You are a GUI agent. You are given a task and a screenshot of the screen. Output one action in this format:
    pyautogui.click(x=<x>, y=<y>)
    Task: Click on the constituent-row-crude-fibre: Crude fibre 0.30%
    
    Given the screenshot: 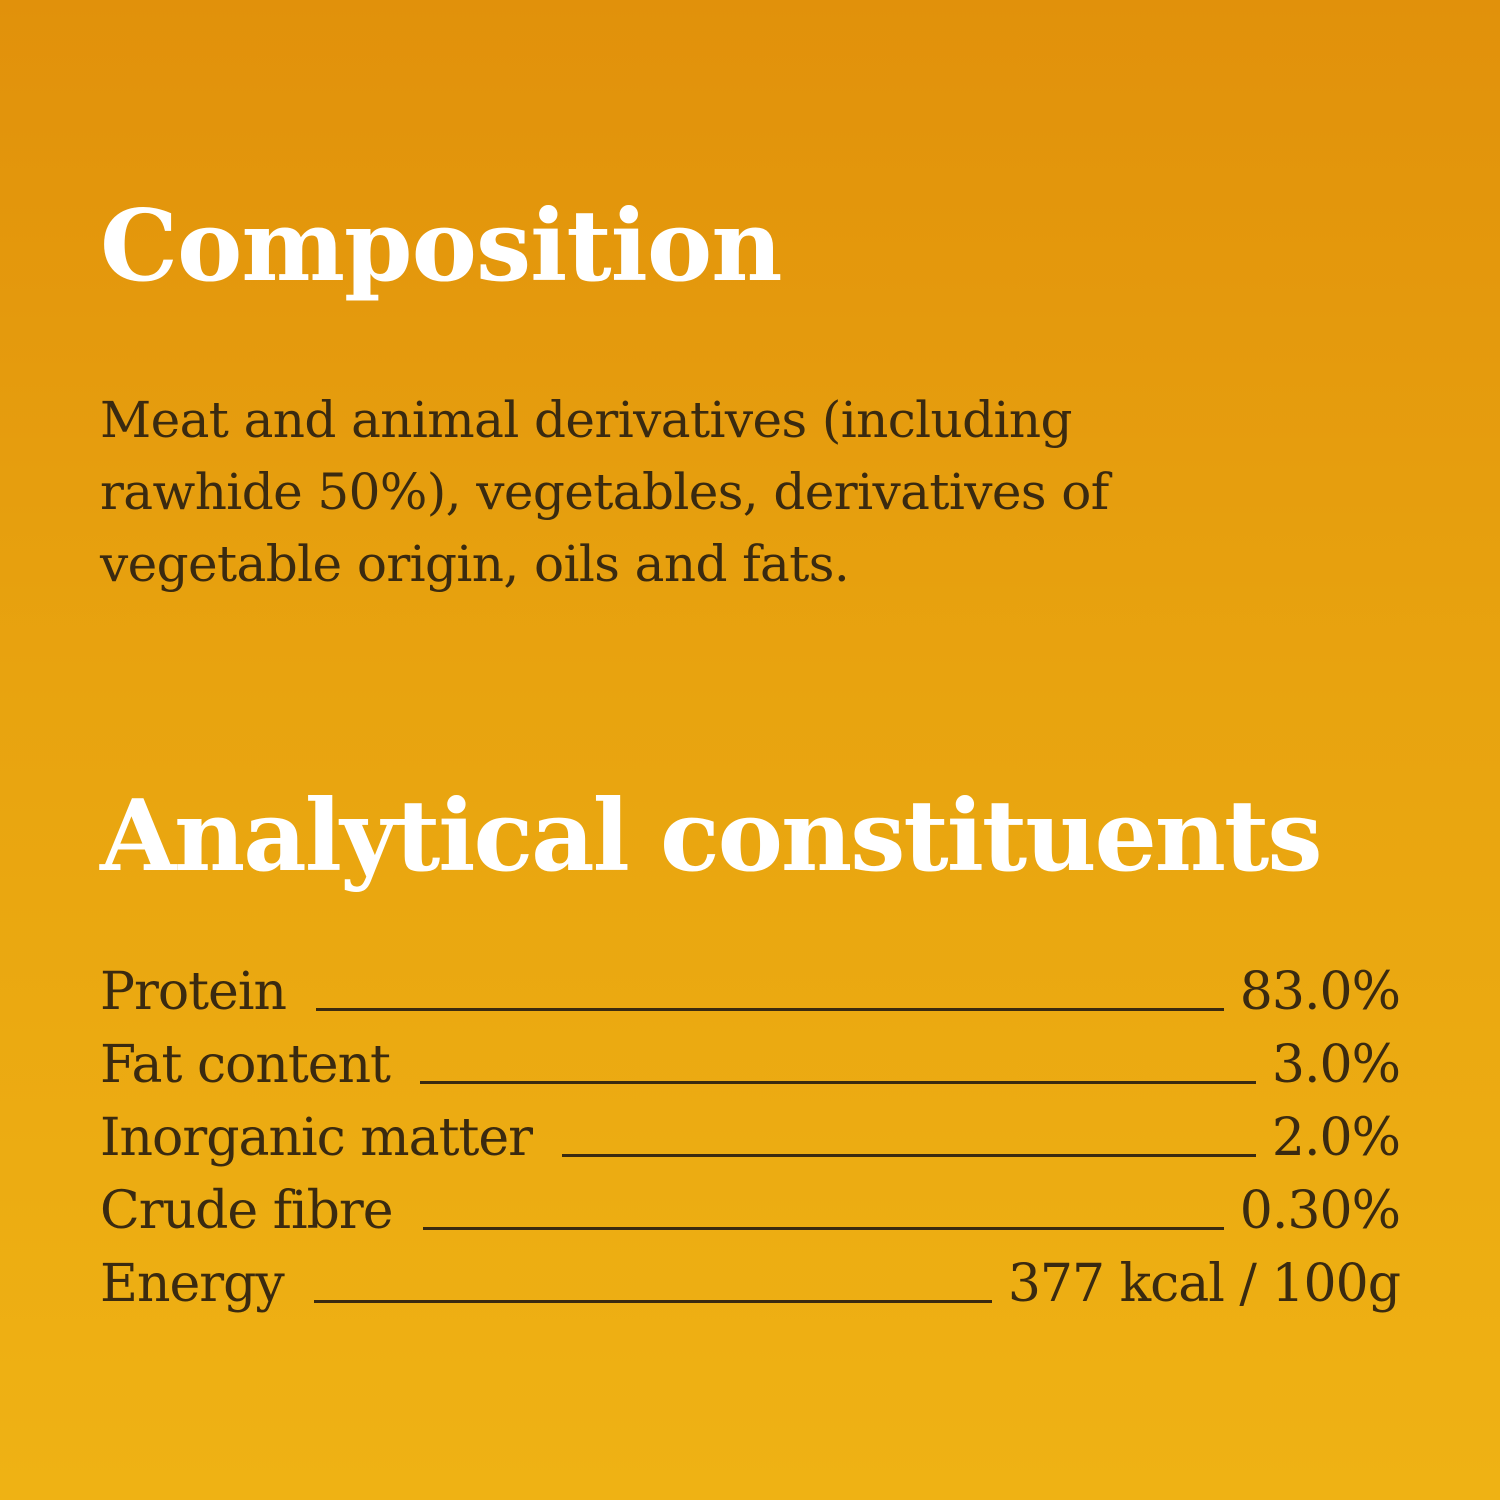 What is the action you would take?
    pyautogui.click(x=750, y=1217)
    